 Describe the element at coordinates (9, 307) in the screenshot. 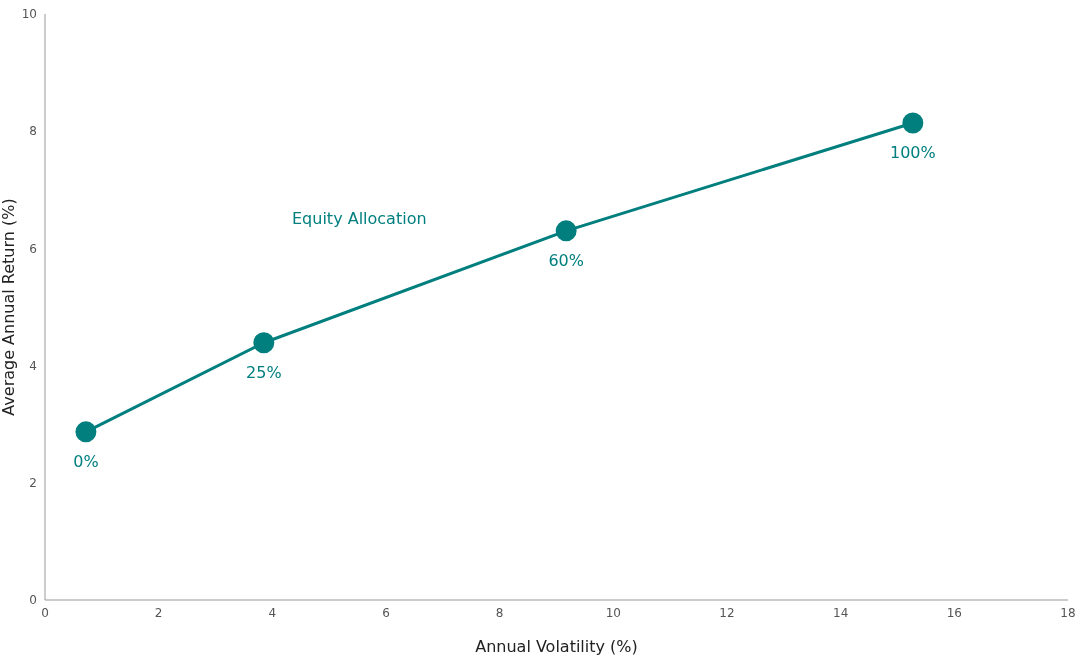

I see `y-axis-title: Average Annual Return (%)` at that location.